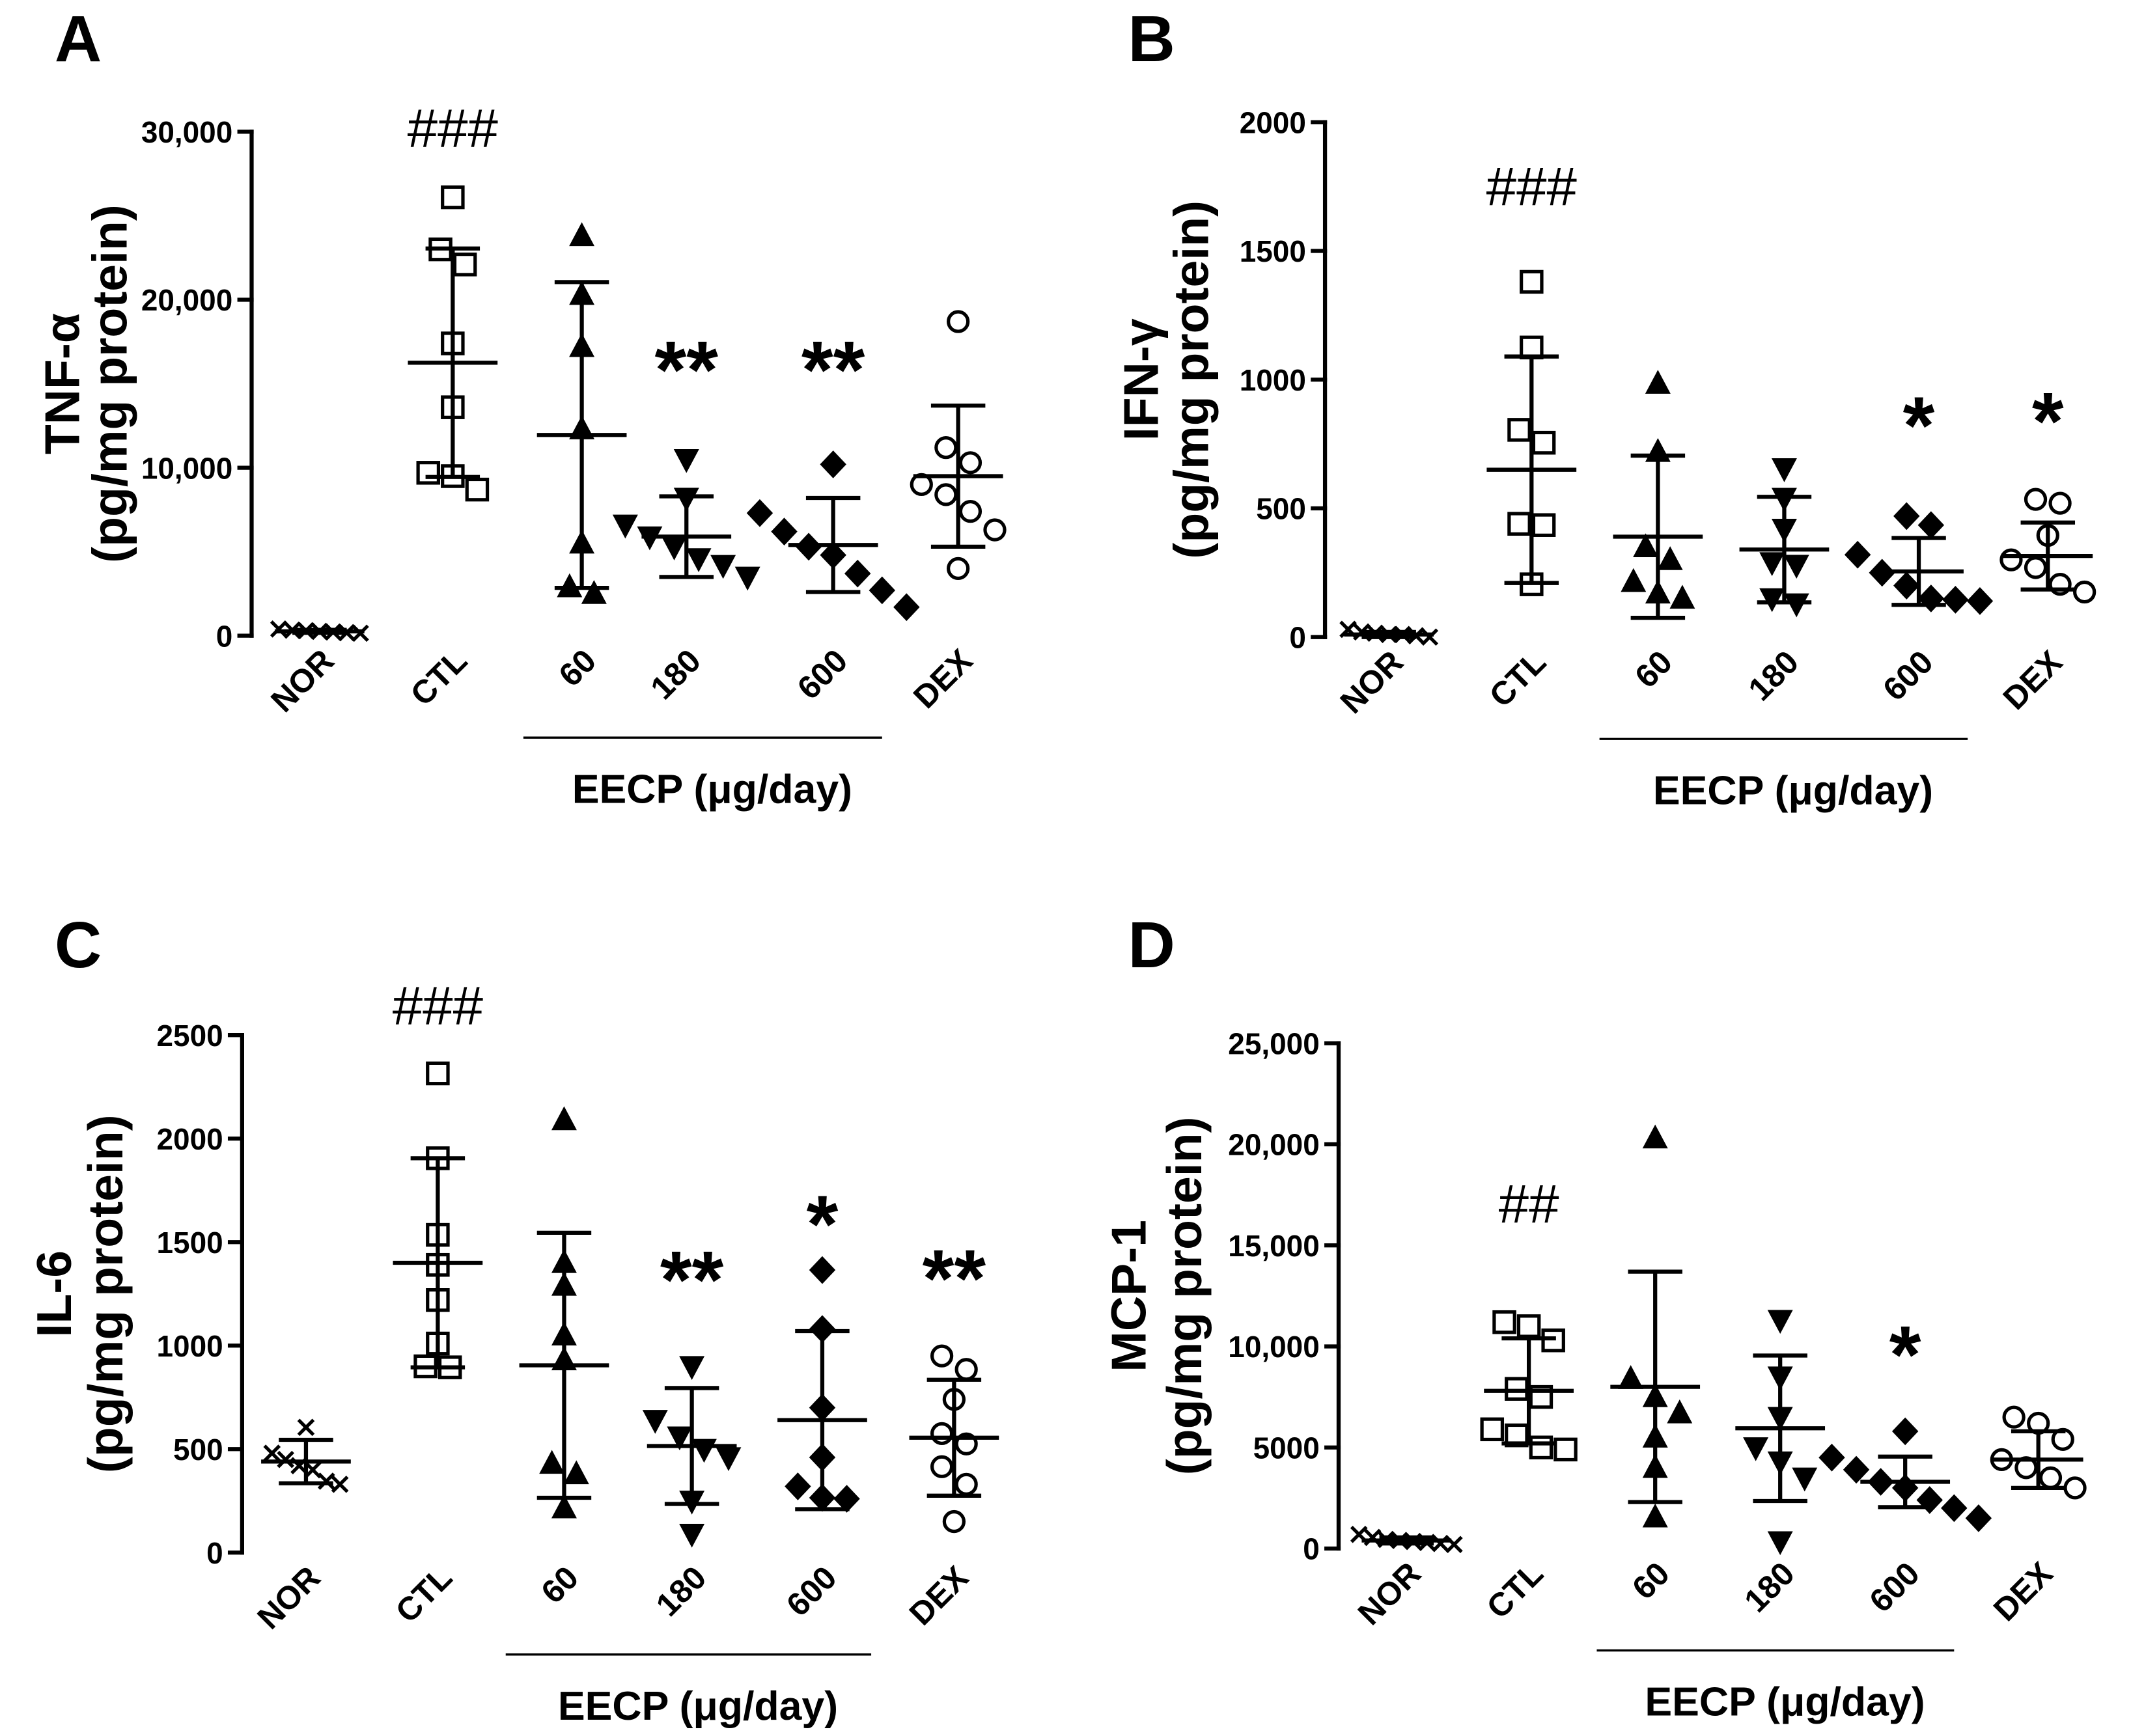 This screenshot has width=2131, height=1736. Describe the element at coordinates (190, 1036) in the screenshot. I see `y-tick-label: 2500` at that location.